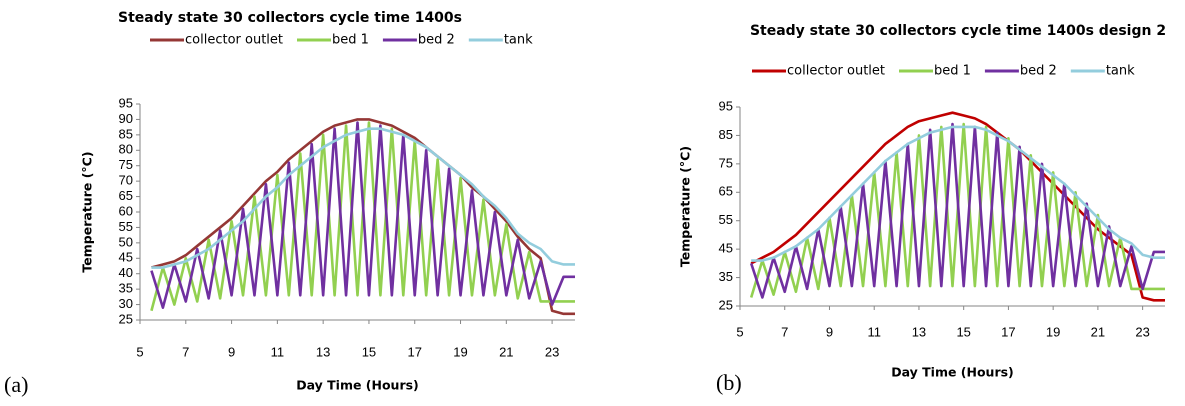  Describe the element at coordinates (126, 149) in the screenshot. I see `y-tick-label: 80` at that location.